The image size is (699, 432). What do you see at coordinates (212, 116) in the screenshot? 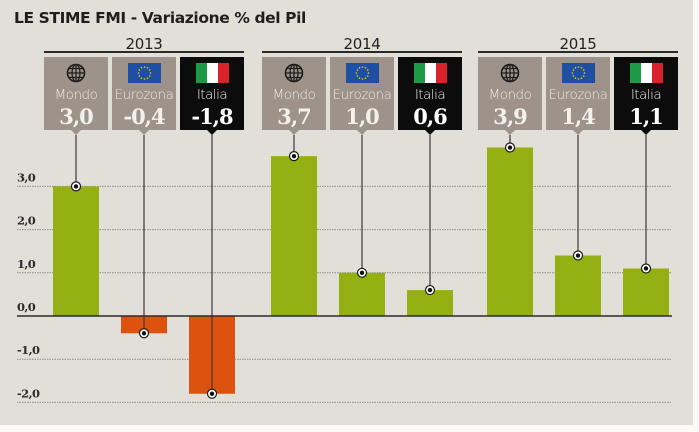
I see `data-label: -1,8` at bounding box center [212, 116].